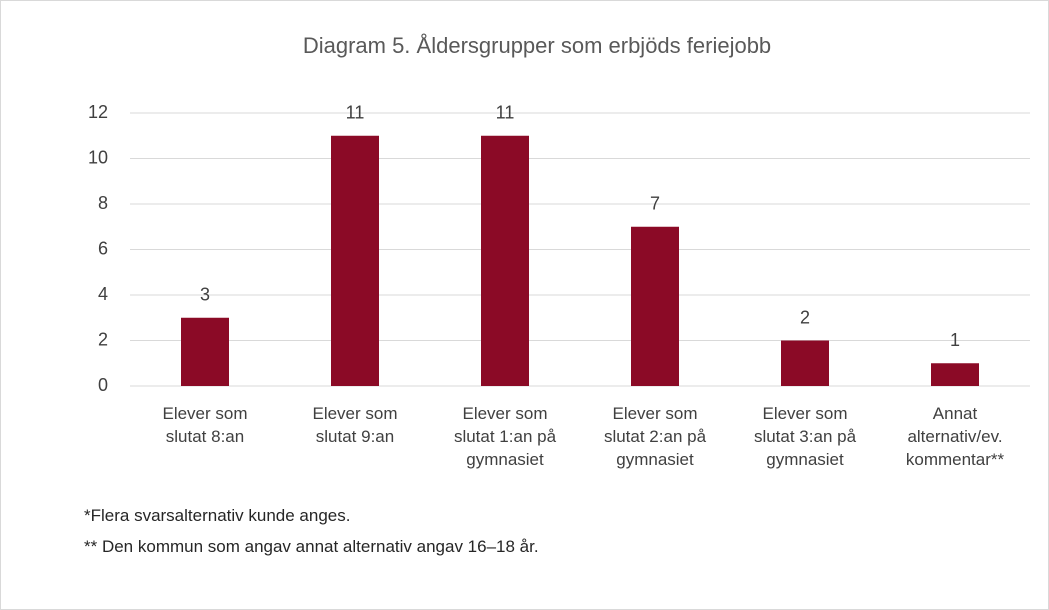 The width and height of the screenshot is (1049, 610). What do you see at coordinates (955, 340) in the screenshot?
I see `value-label: 1` at bounding box center [955, 340].